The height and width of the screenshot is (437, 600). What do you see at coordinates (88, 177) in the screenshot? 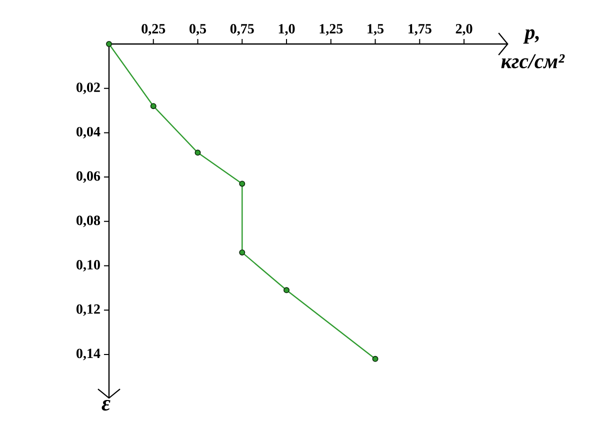
I see `y-tick-label: 0,06` at bounding box center [88, 177].